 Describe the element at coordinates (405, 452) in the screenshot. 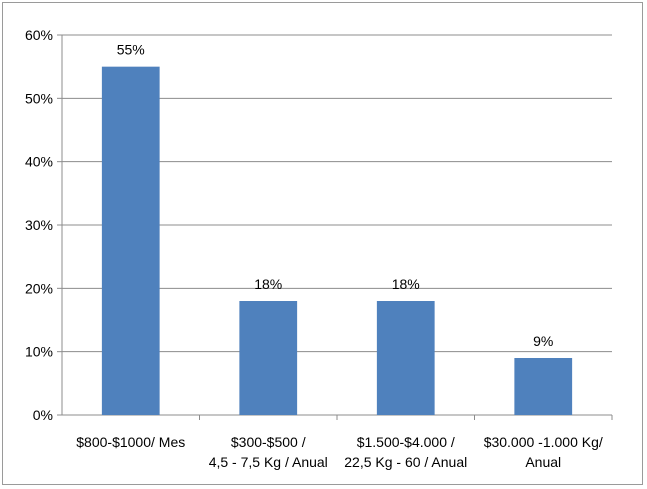

I see `category-label: $1.500-$4.000 /22,5 Kg - 60 / Anual` at that location.